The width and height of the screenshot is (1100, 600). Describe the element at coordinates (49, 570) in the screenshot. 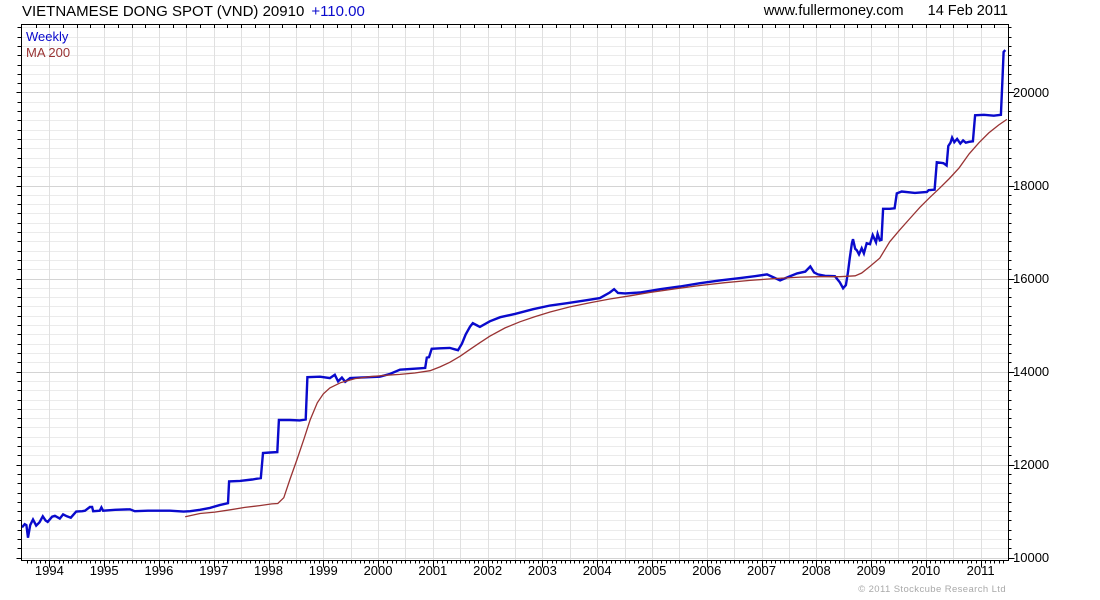

I see `x-axis-label: 1994` at that location.